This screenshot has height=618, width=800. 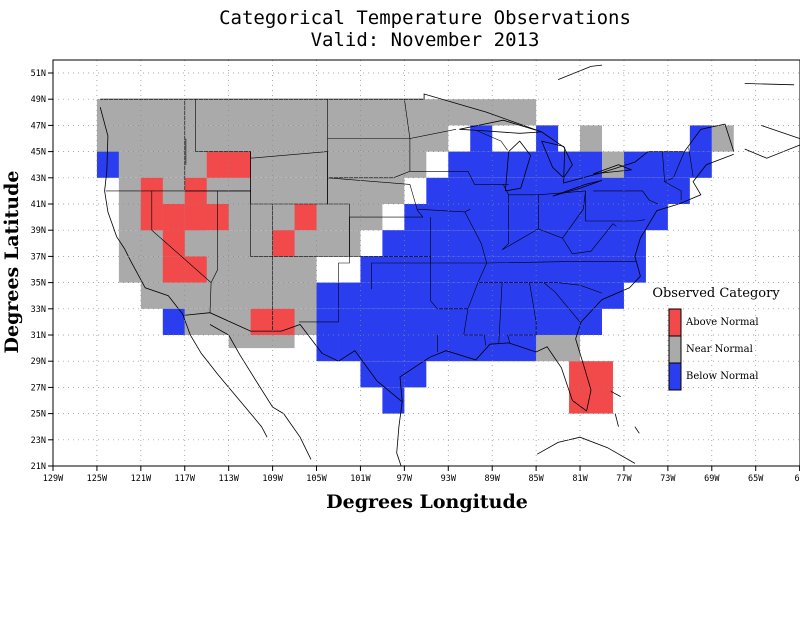 What do you see at coordinates (12, 262) in the screenshot?
I see `y-axis-title: Degrees Latitude` at bounding box center [12, 262].